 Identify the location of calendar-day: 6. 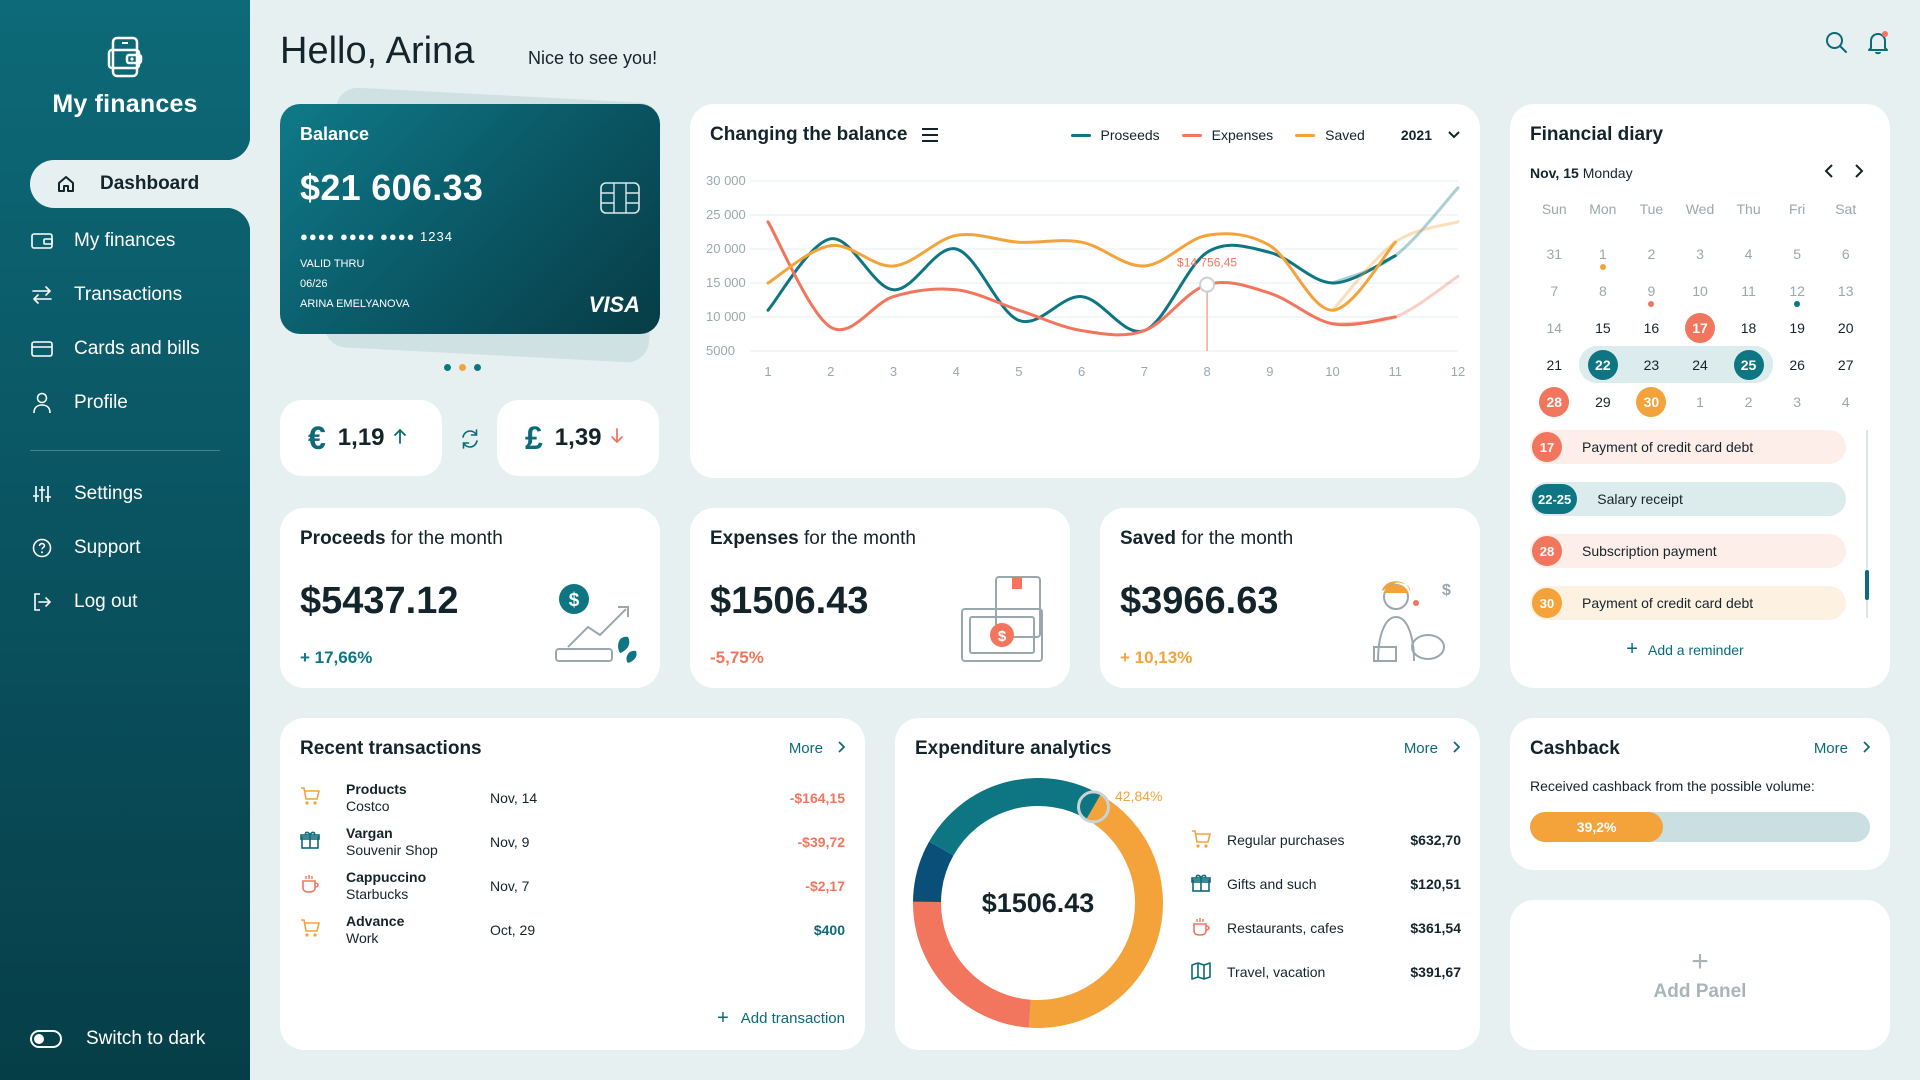
(1845, 253).